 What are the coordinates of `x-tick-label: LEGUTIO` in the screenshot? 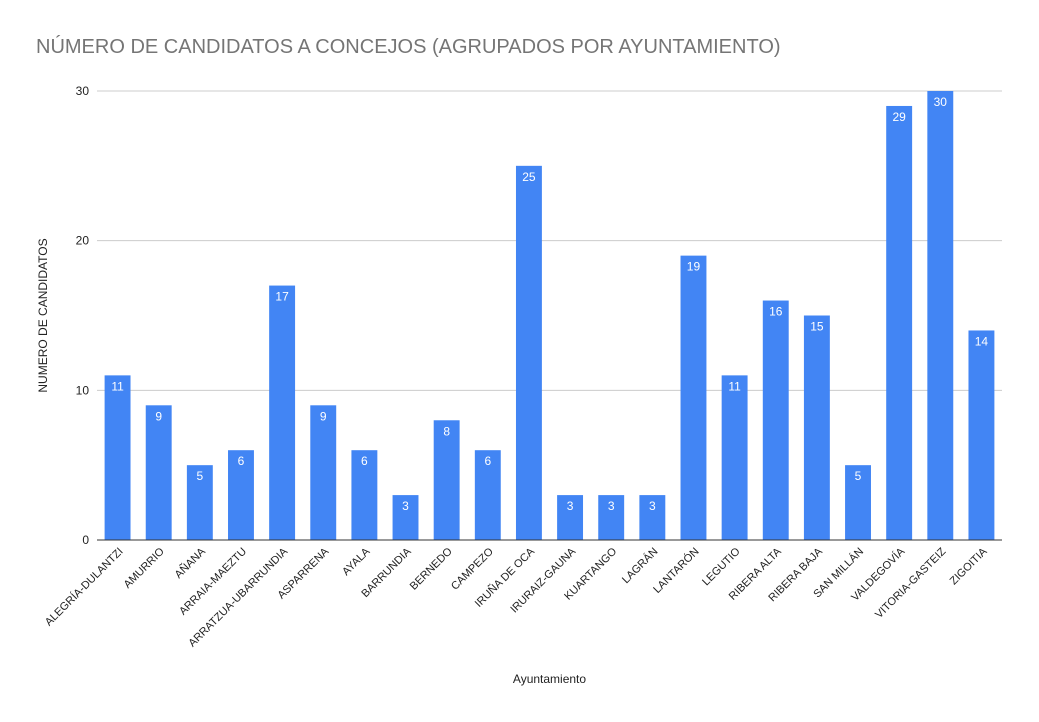 It's located at (721, 566).